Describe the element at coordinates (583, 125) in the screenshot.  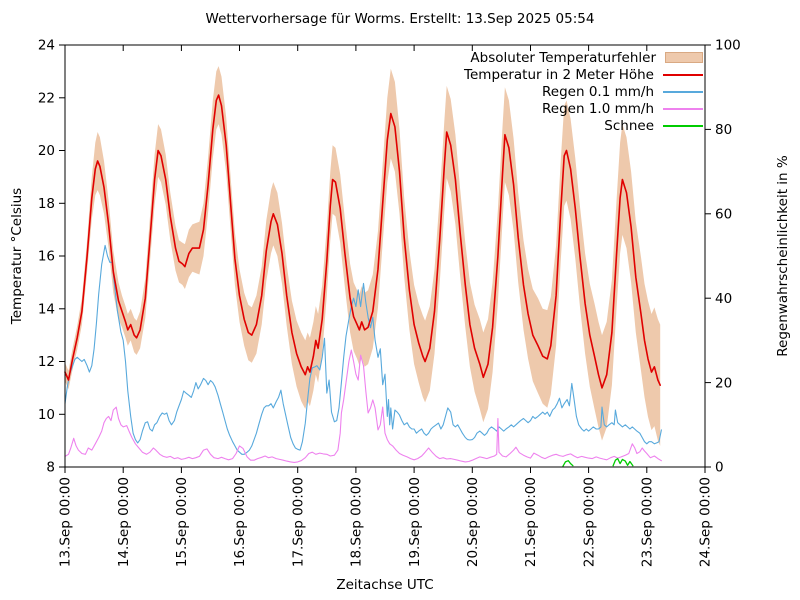
I see `legend-item: Schnee` at that location.